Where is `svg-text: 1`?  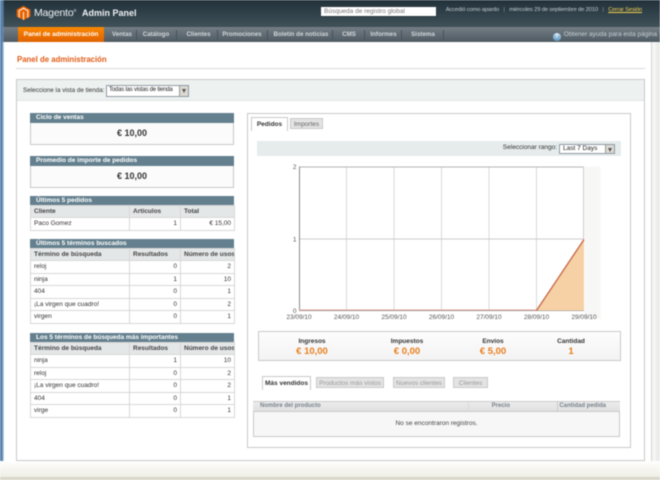
svg-text: 1 is located at coordinates (295, 240).